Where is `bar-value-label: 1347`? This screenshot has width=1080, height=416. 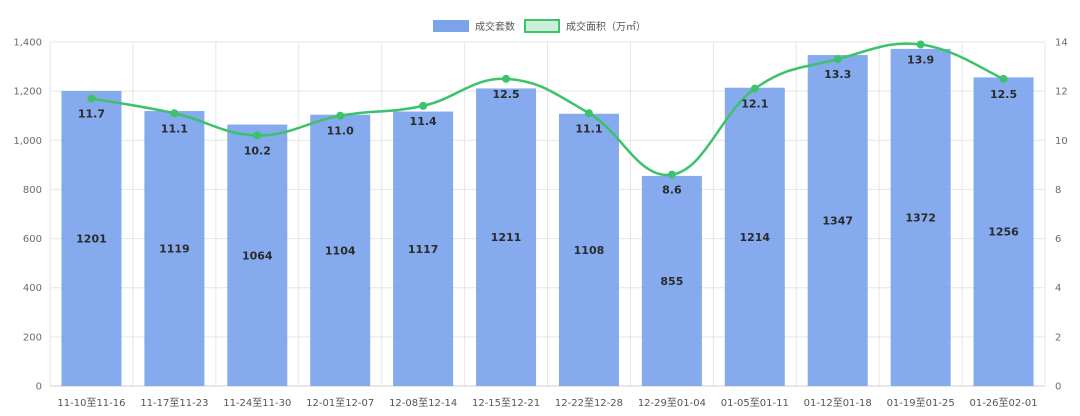 bar-value-label: 1347 is located at coordinates (837, 221).